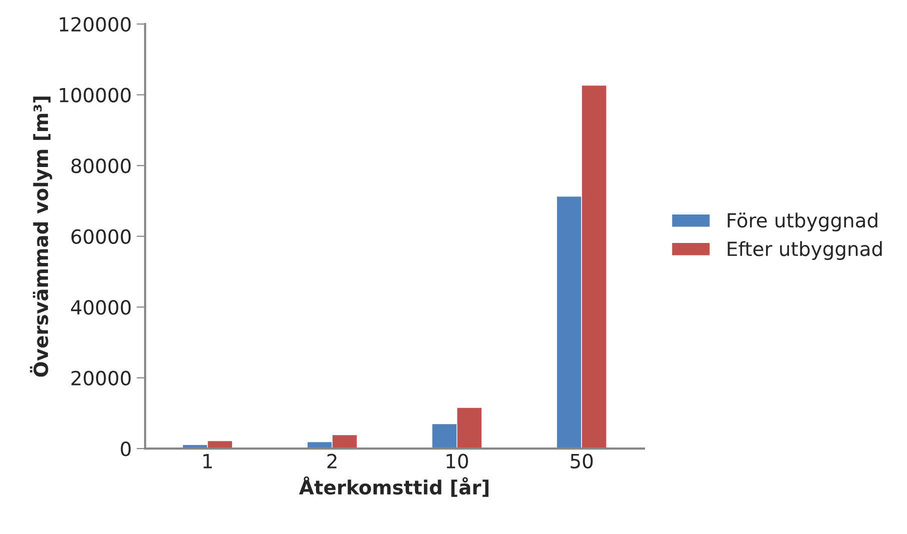  I want to click on legend-label: Efter utbyggnad, so click(805, 250).